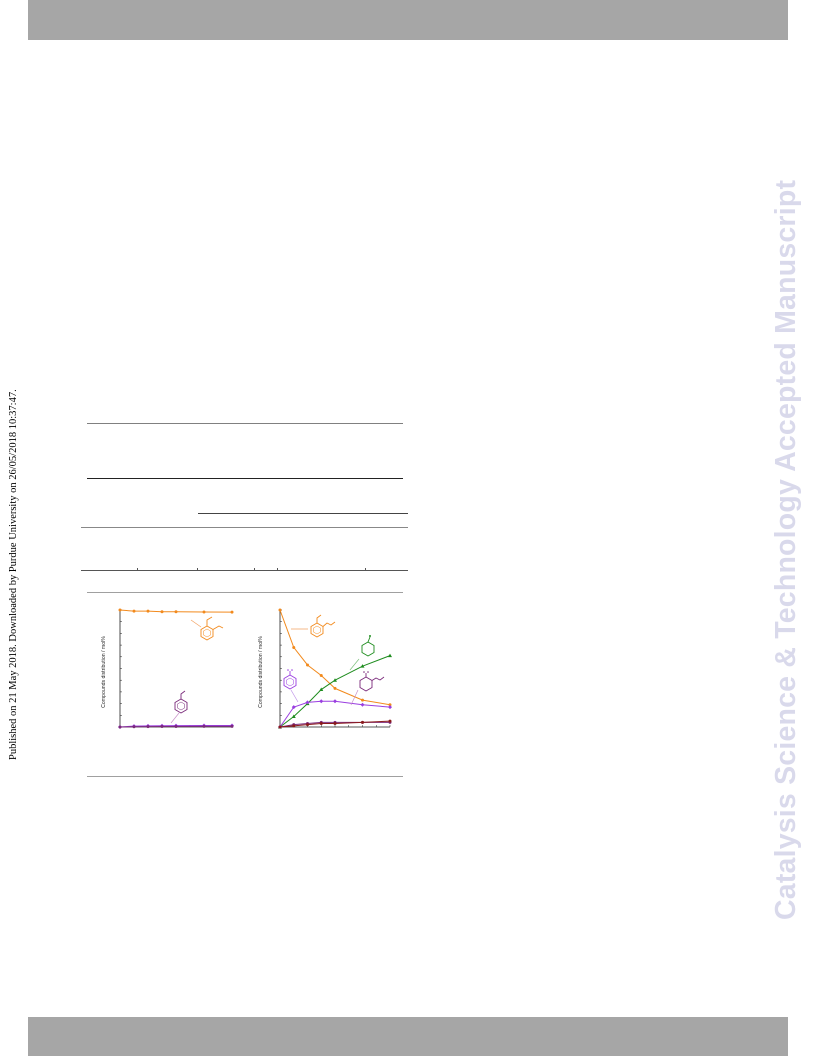 Image resolution: width=816 pixels, height=1056 pixels. Describe the element at coordinates (261, 672) in the screenshot. I see `chart-right-ylabel: Compounds distribution / mol%` at that location.